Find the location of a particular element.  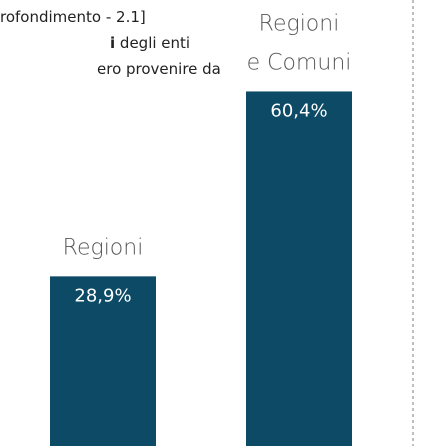

intro-line: rofondimento - 2.1] is located at coordinates (73, 17).